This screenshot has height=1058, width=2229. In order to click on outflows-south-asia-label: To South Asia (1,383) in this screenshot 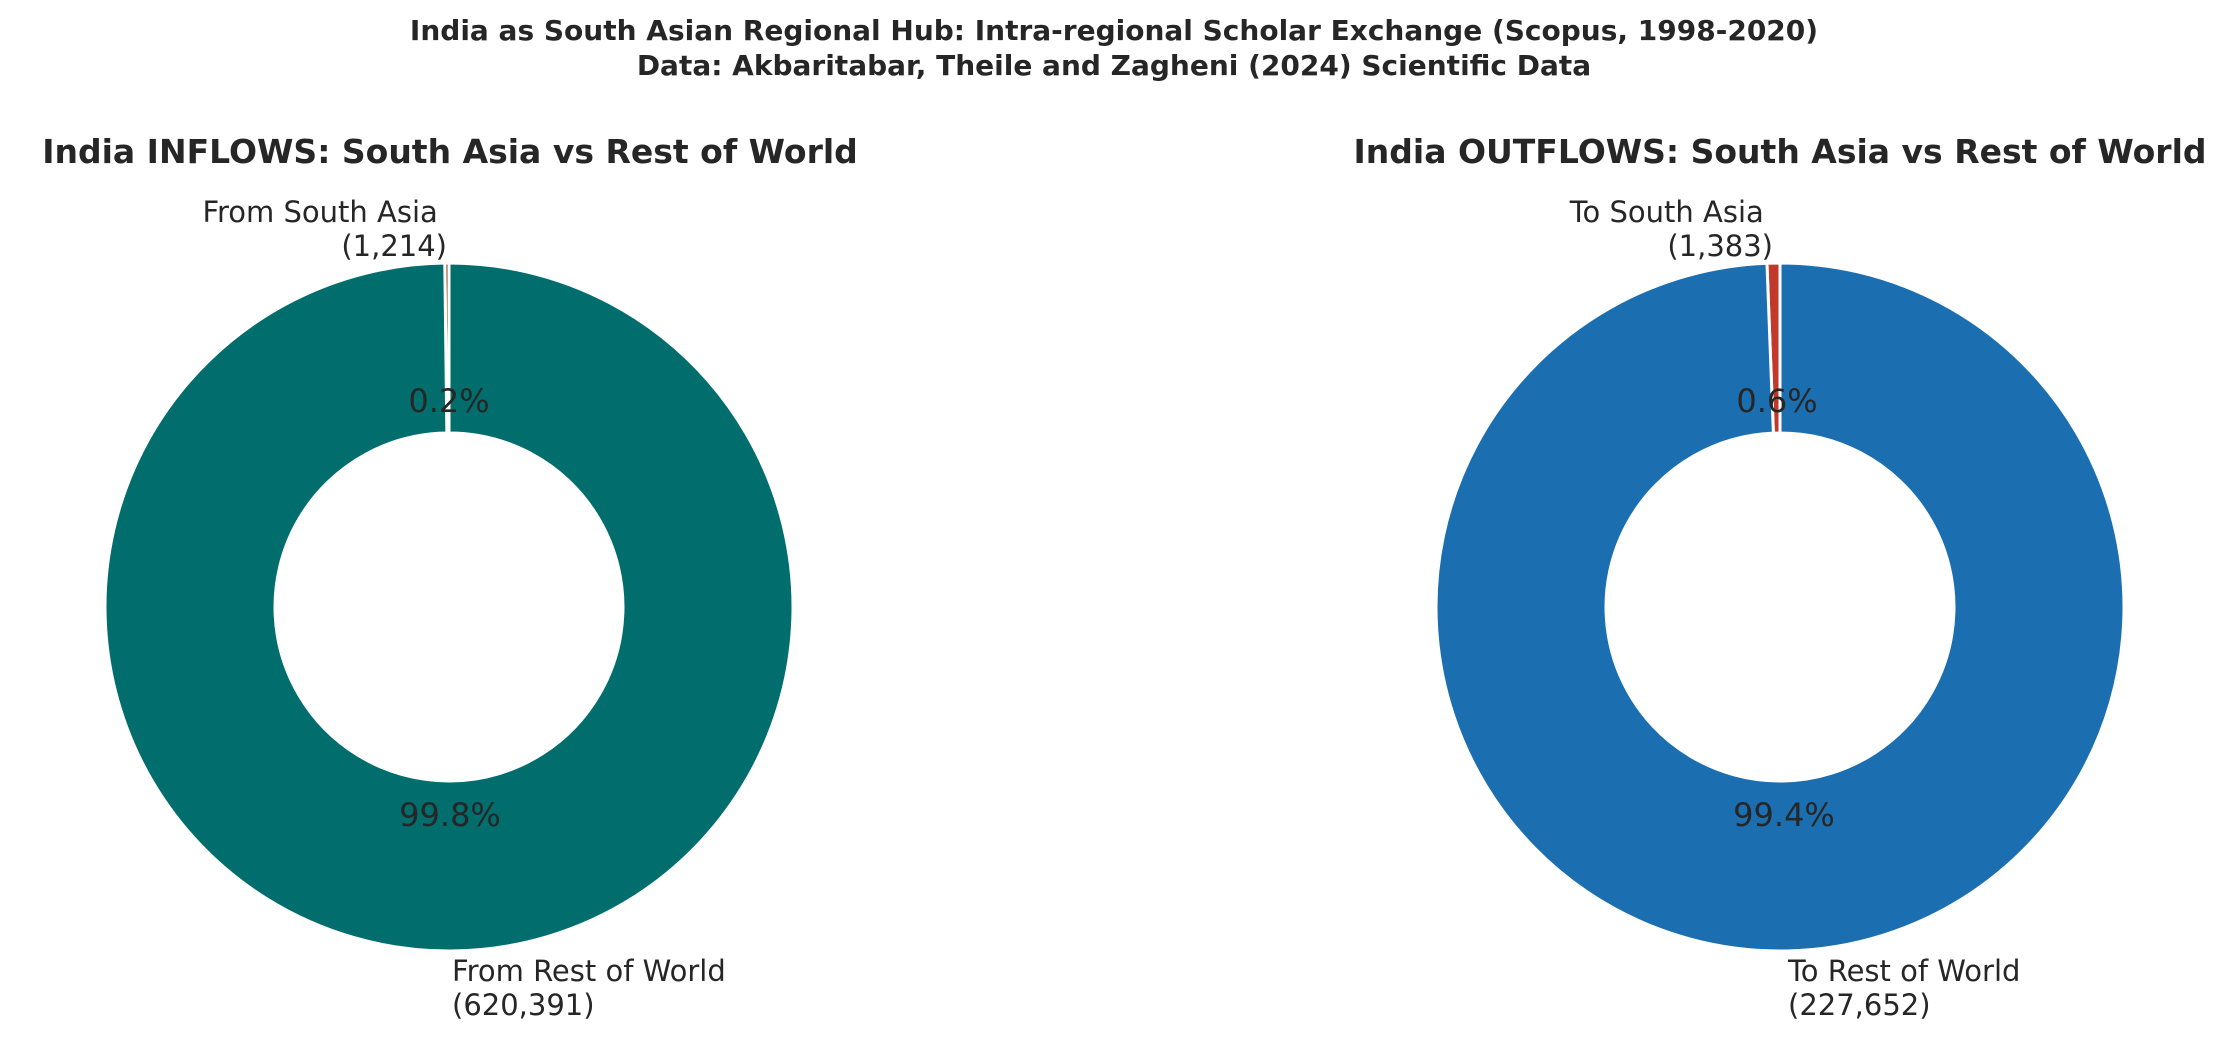, I will do `click(1671, 229)`.